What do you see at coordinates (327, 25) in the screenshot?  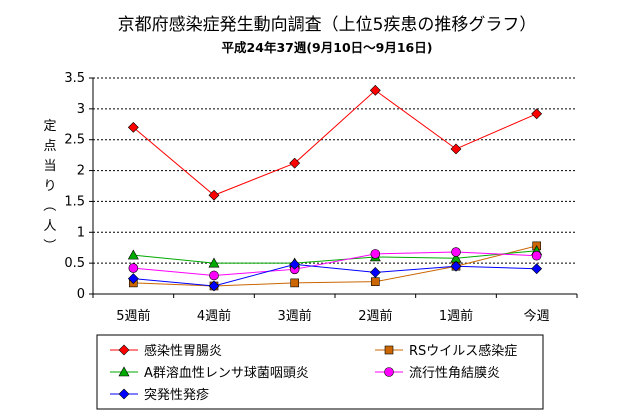 I see `chart-title: 京都府感染症発生動向調査（上位5疾患の推移グラフ）` at bounding box center [327, 25].